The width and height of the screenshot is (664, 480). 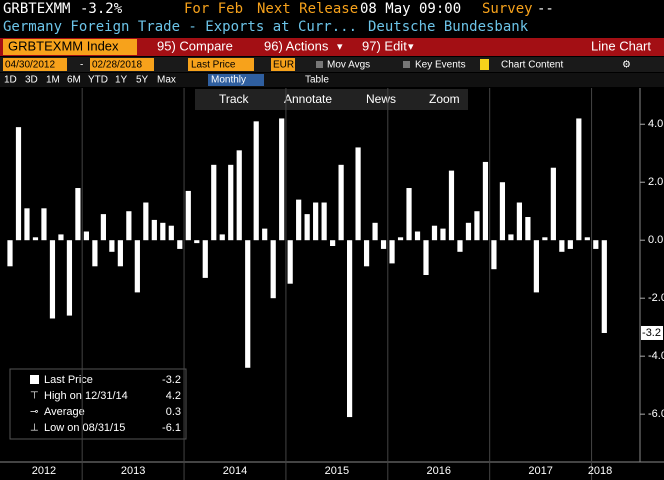 I want to click on legend-icon: ⊥, so click(x=34, y=428).